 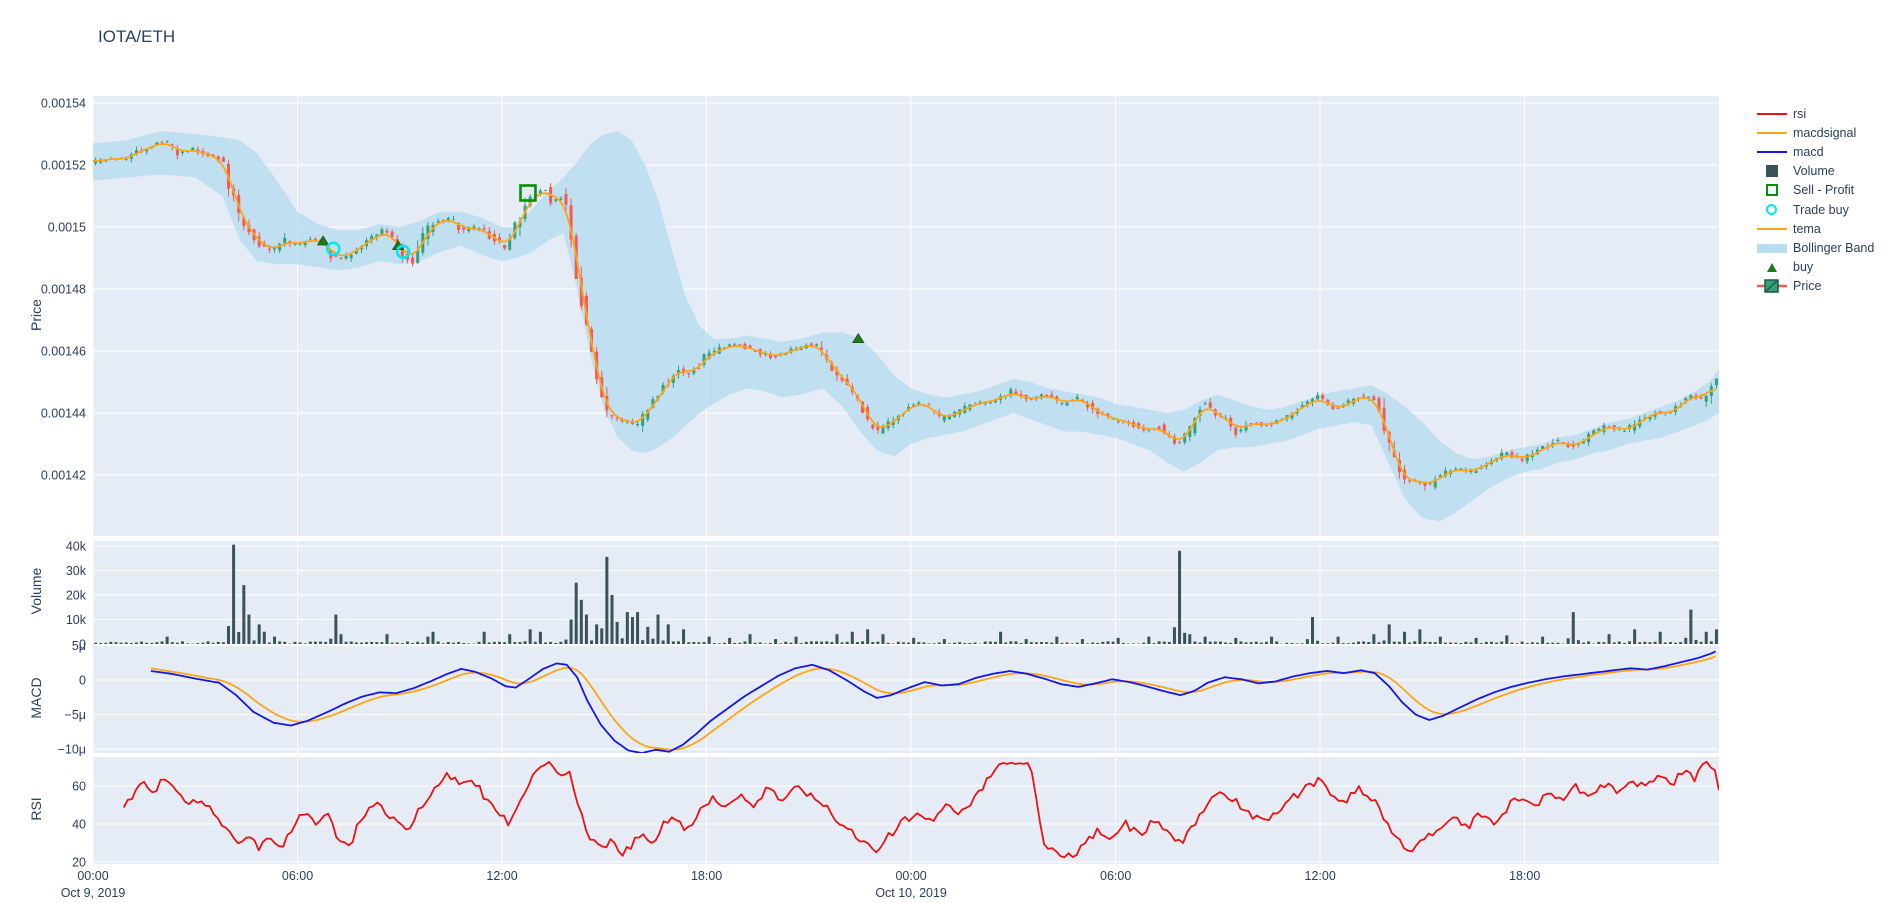 What do you see at coordinates (36, 698) in the screenshot?
I see `macd-axis-title: MACD` at bounding box center [36, 698].